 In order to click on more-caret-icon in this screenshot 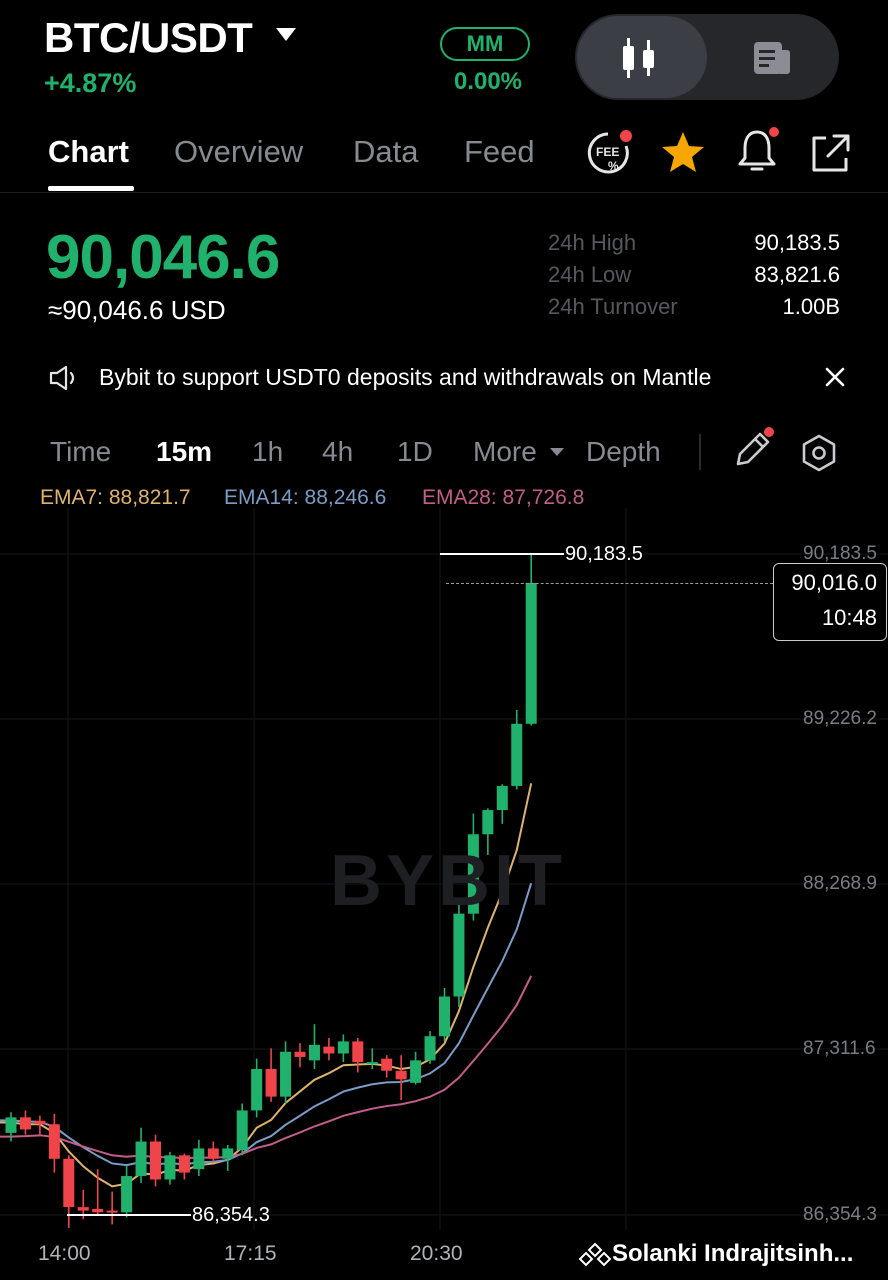, I will do `click(557, 452)`.